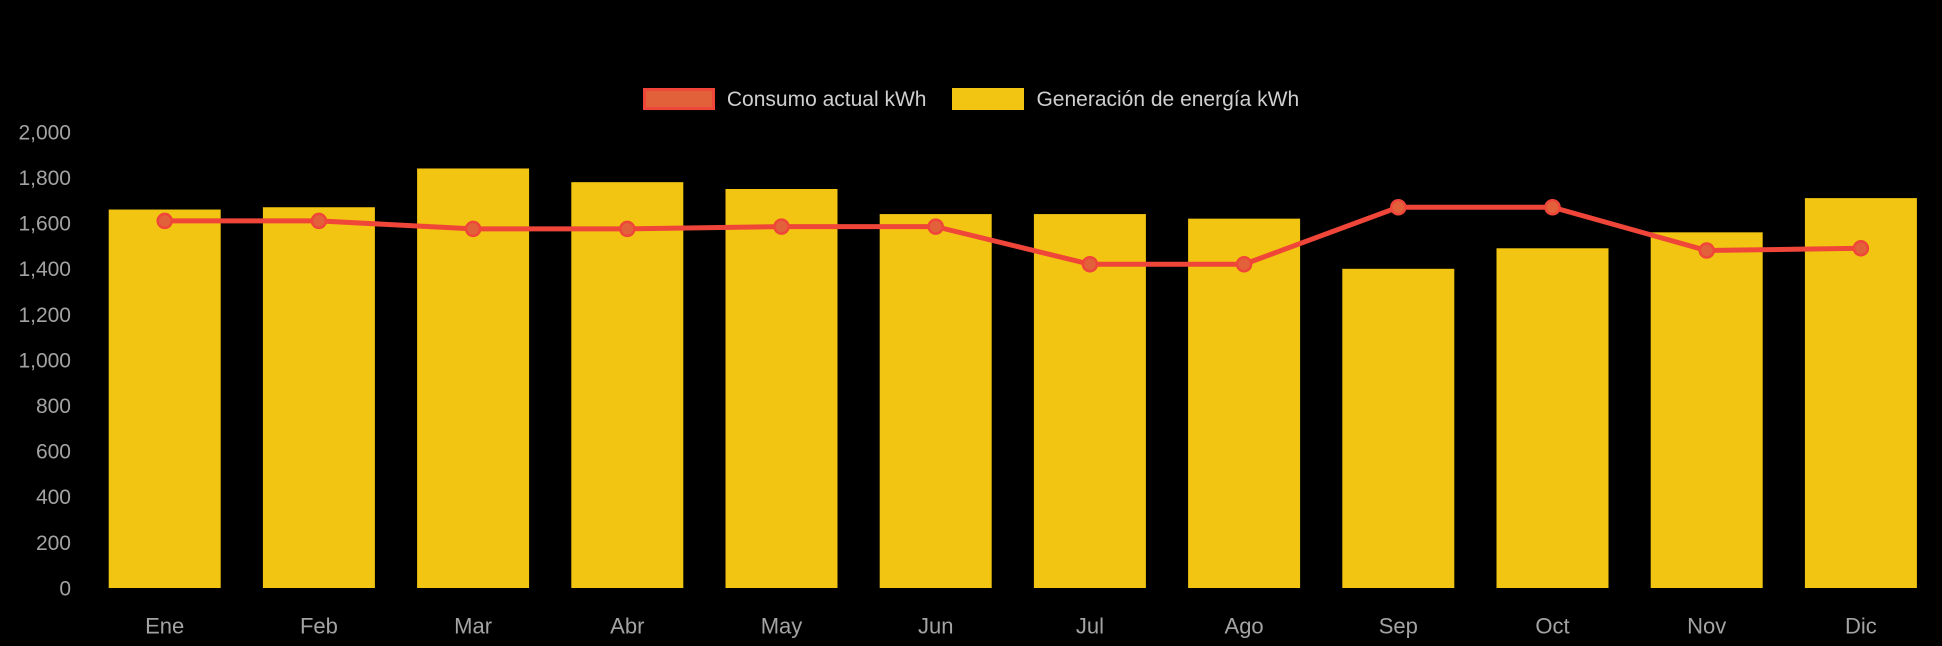 The image size is (1942, 646). I want to click on x-axis-label-abr: Abr, so click(627, 626).